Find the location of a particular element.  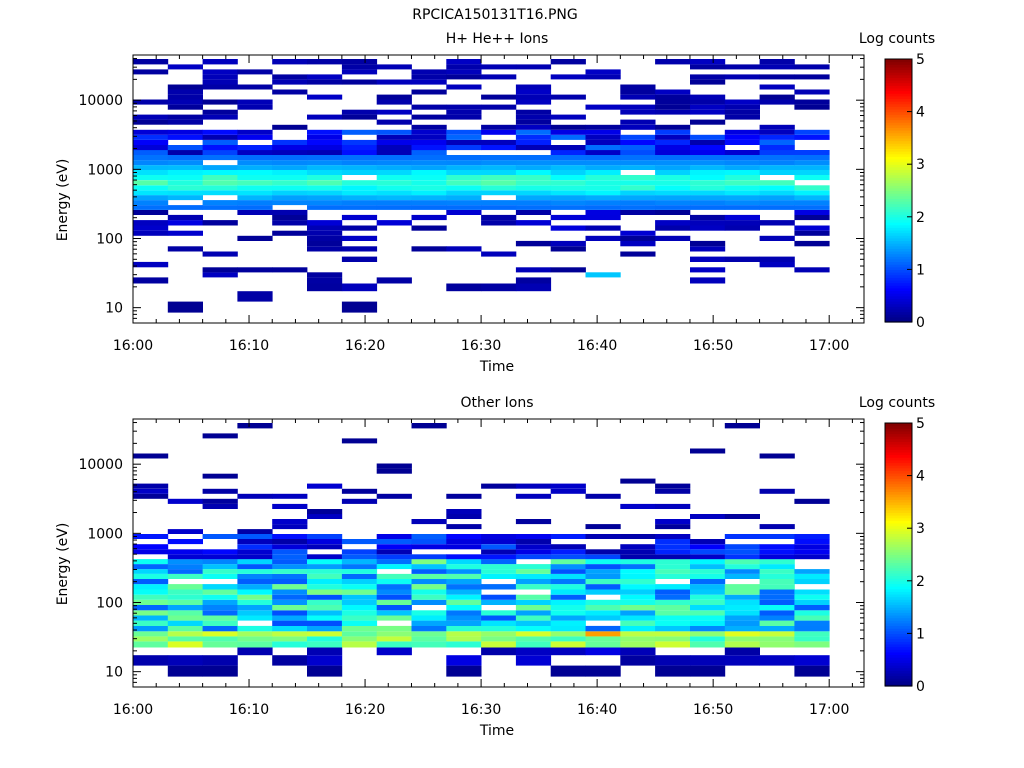

y-axis-label: Energy (eV) is located at coordinates (63, 564).